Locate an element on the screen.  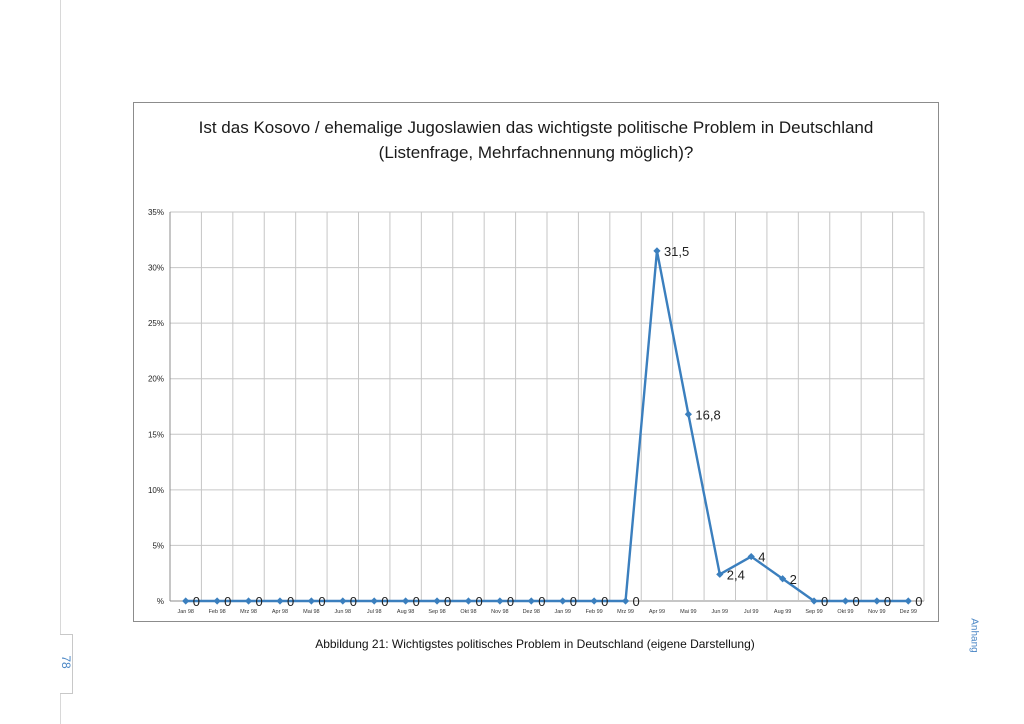
page-number: 78 is located at coordinates (66, 662).